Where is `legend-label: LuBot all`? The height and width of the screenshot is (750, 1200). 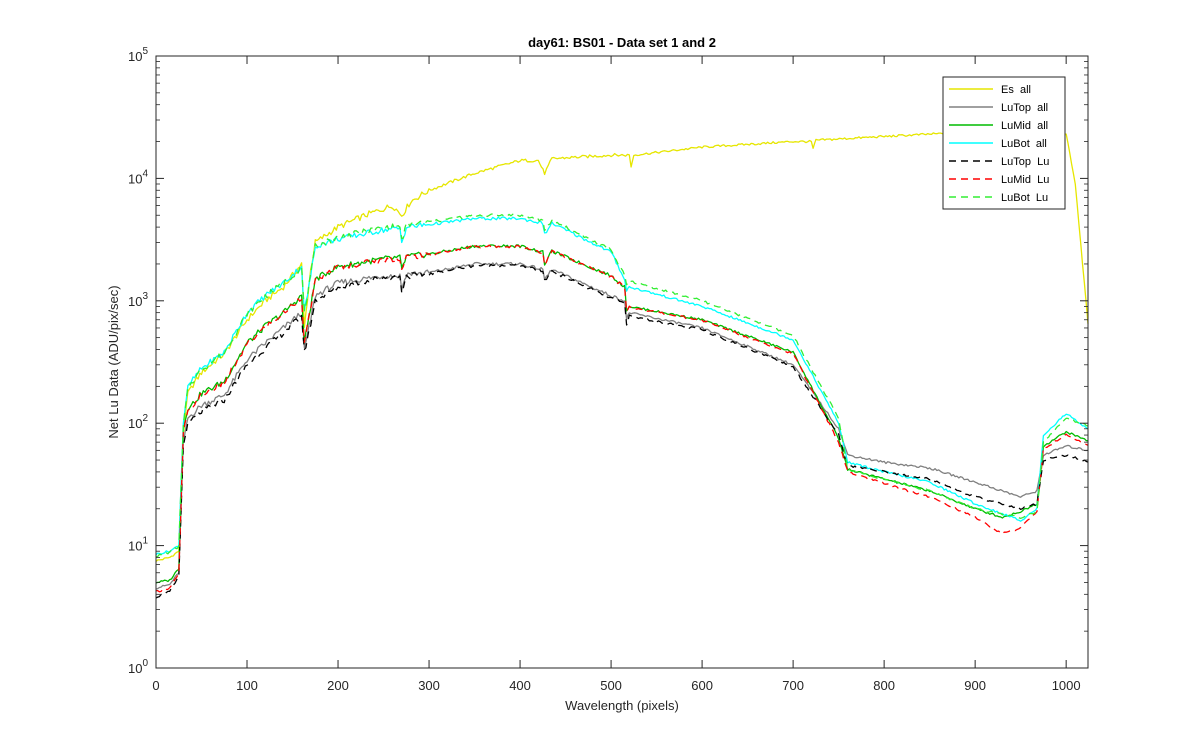
legend-label: LuBot all is located at coordinates (1024, 144).